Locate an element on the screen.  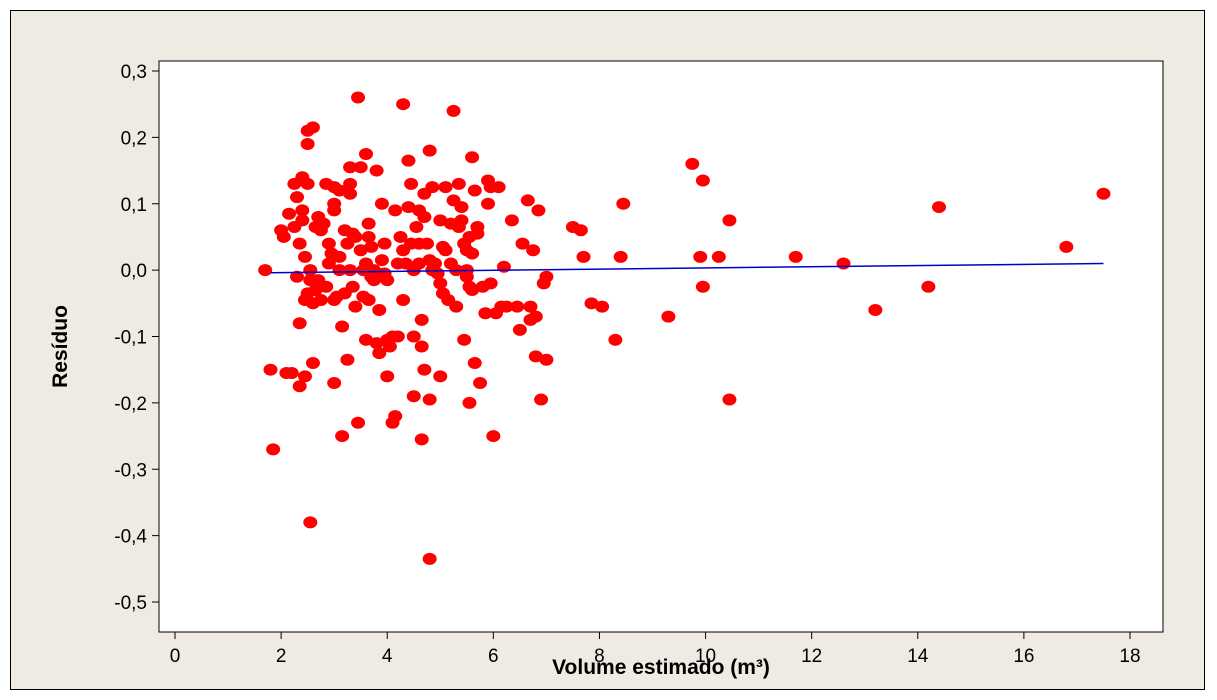
y-tick-label: 0,2 is located at coordinates (134, 138).